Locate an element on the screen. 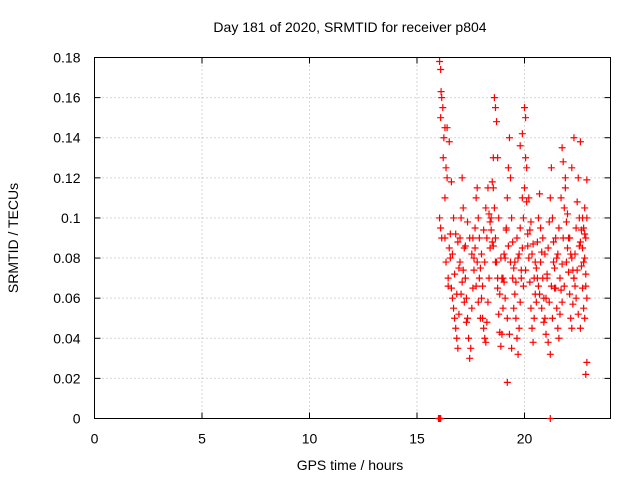  x-tick-label: 15 is located at coordinates (417, 439).